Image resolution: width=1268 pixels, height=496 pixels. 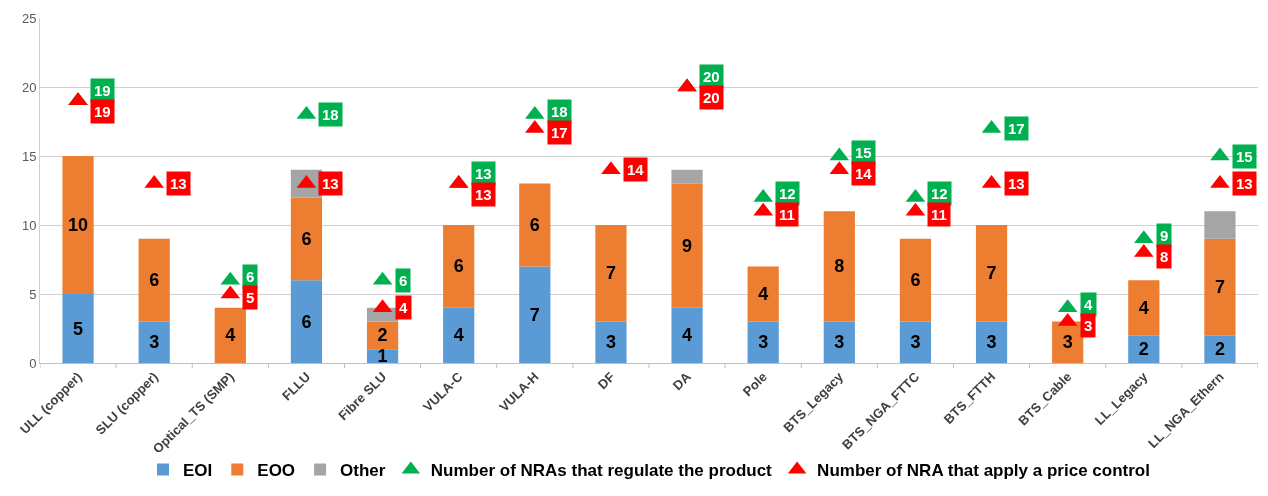 I want to click on y-tick-label: 25, so click(x=29, y=18).